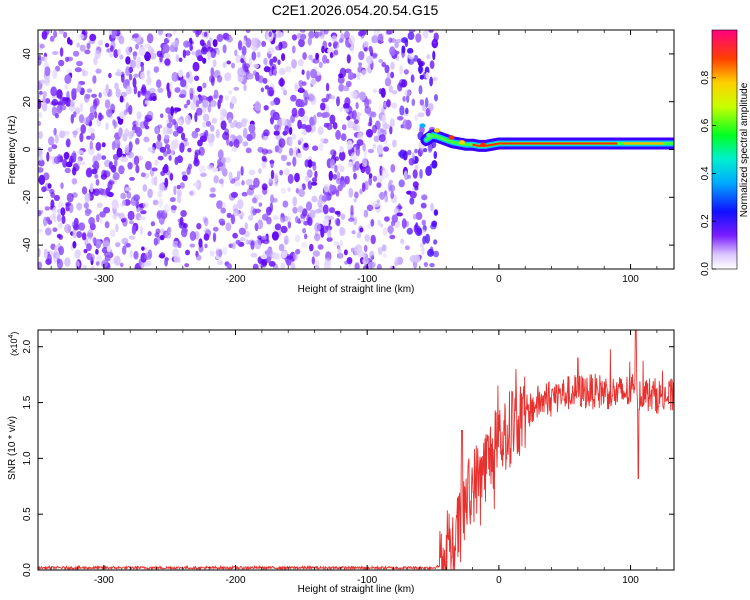 The width and height of the screenshot is (750, 600). I want to click on x-tick-label: -300, so click(104, 580).